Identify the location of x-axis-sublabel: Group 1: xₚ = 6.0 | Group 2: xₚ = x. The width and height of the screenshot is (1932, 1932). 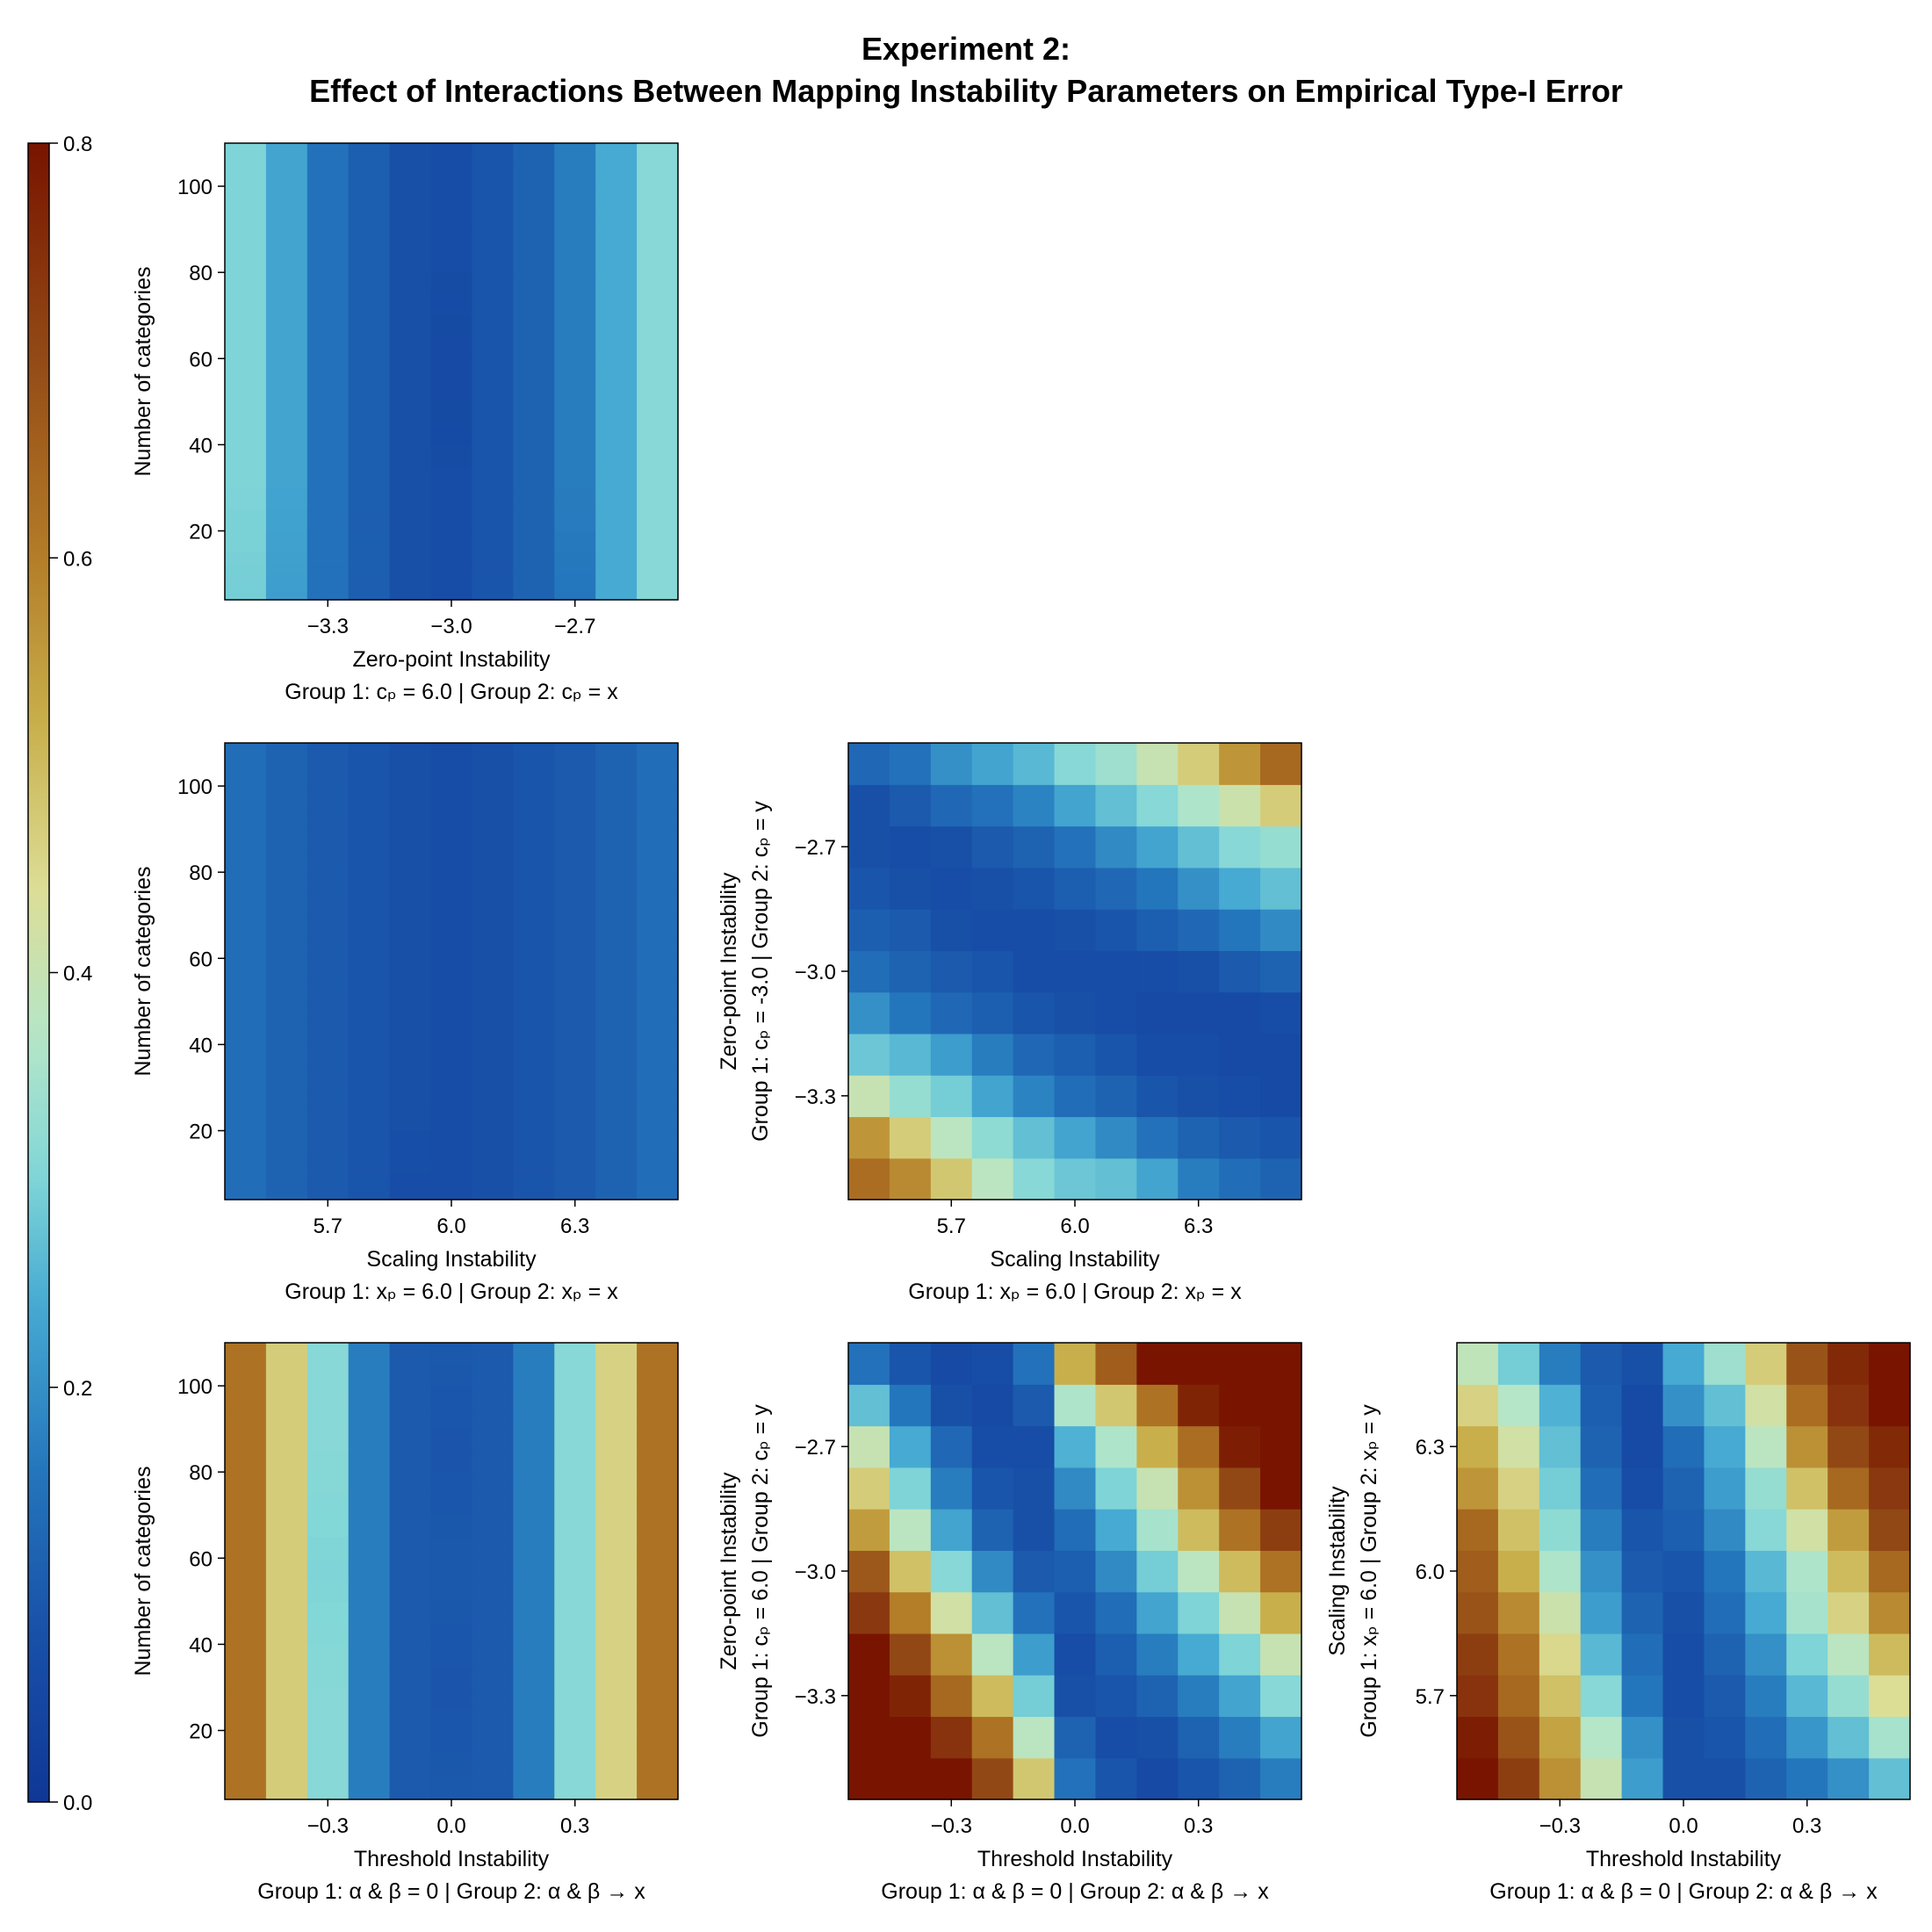
(1075, 1292).